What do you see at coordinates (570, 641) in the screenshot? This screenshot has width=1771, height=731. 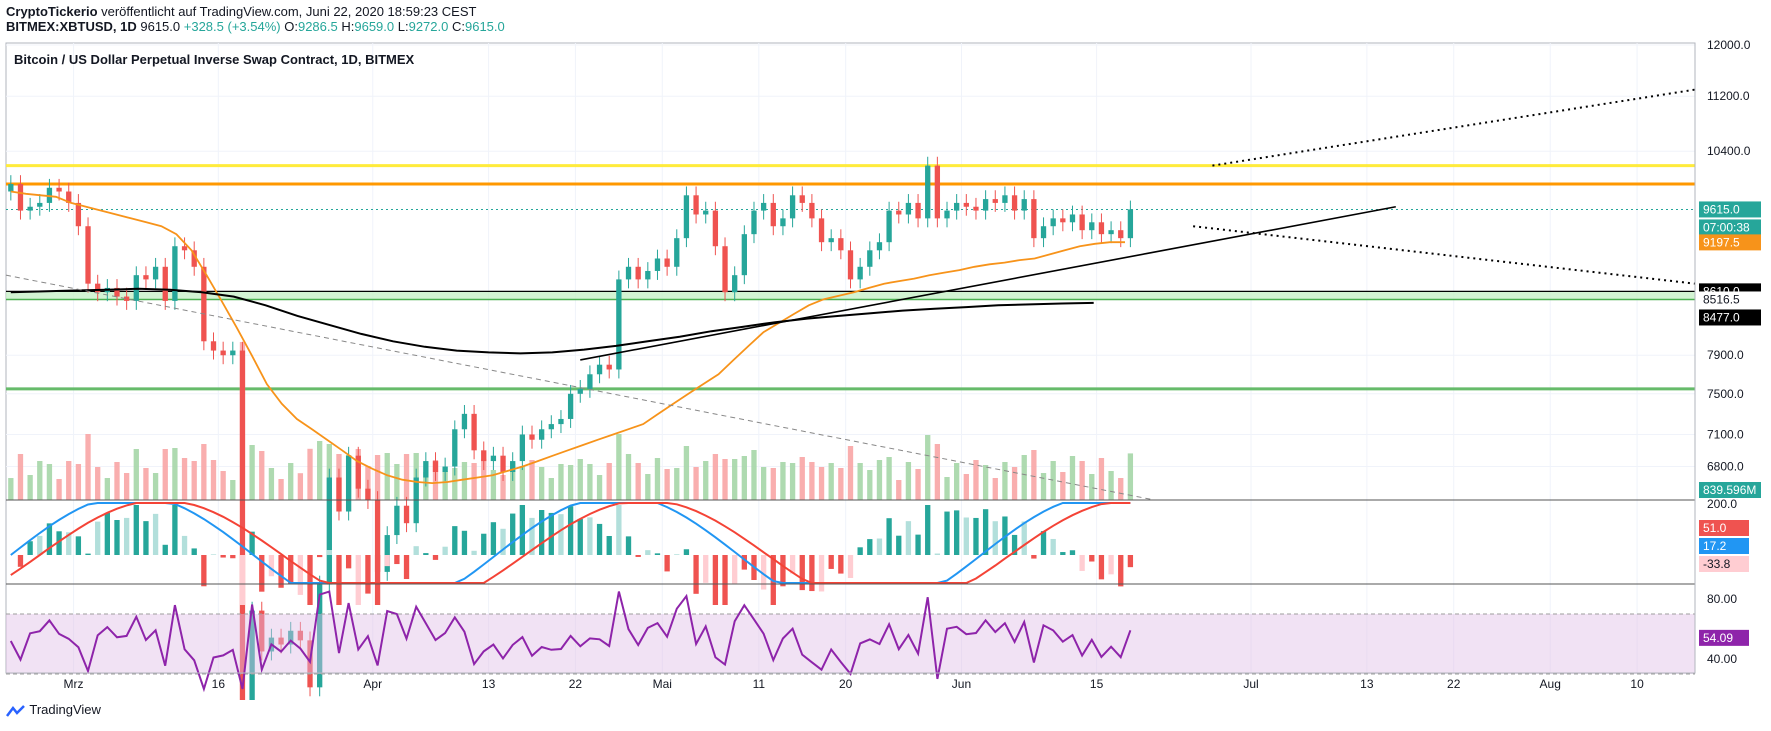 I see `rsi-line` at bounding box center [570, 641].